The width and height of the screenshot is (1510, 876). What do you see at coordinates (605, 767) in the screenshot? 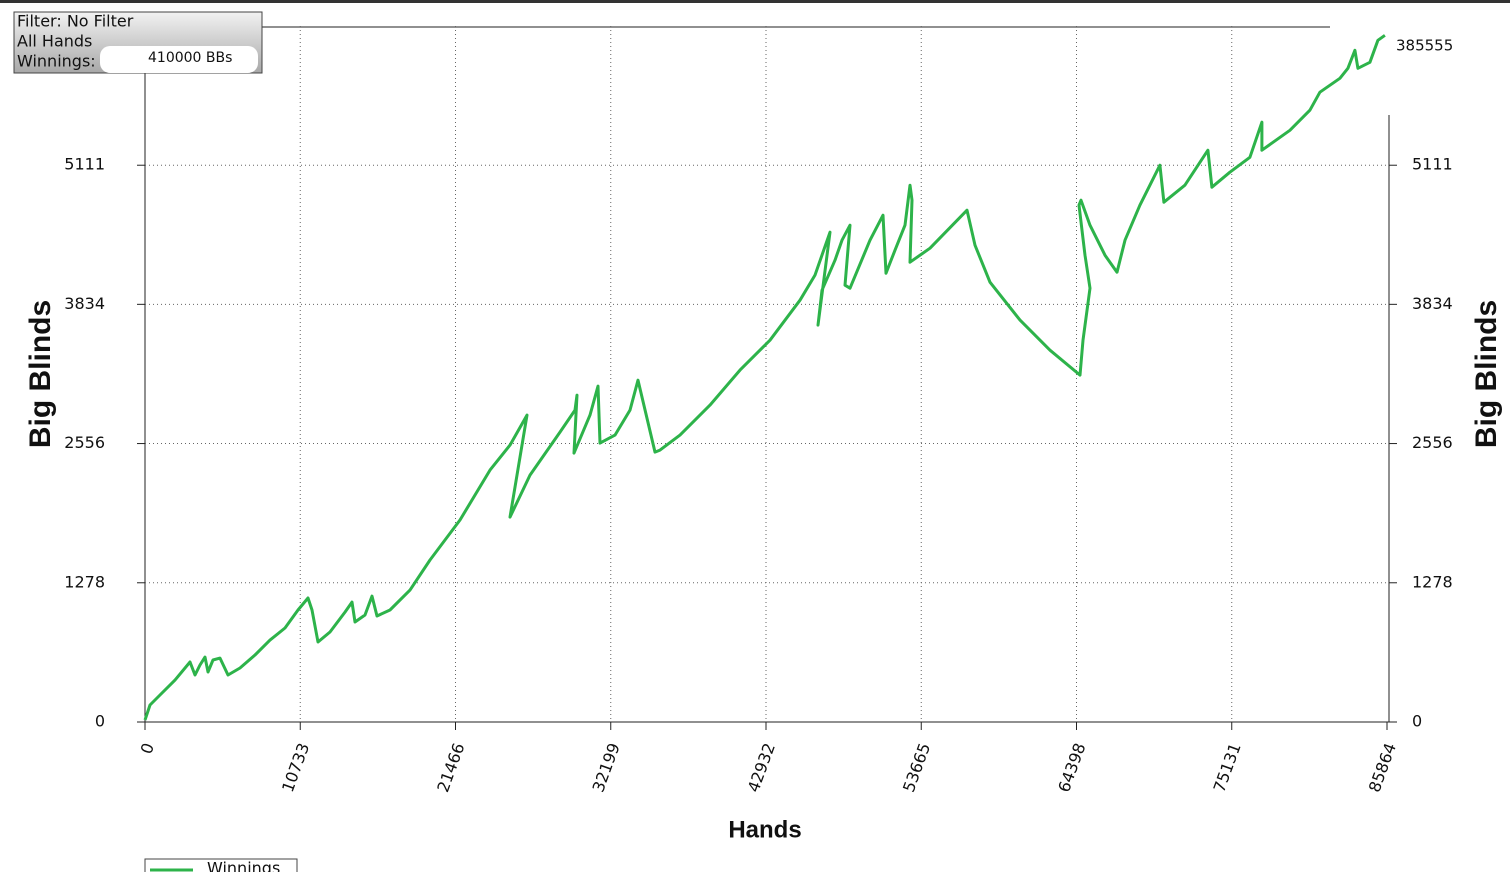
I see `x-tick-label: 32199` at bounding box center [605, 767].